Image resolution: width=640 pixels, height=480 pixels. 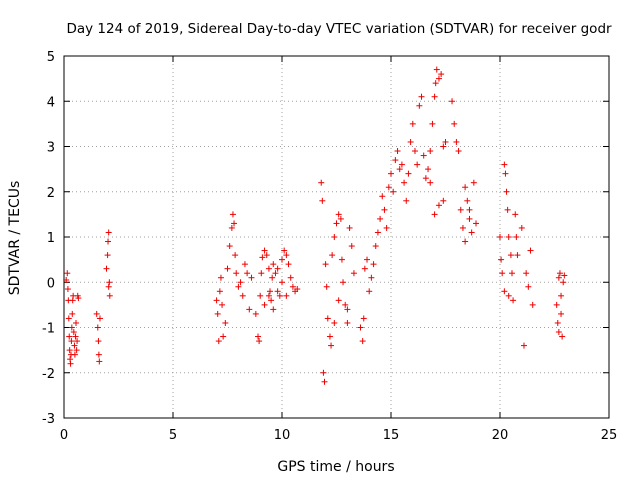 What do you see at coordinates (51, 283) in the screenshot?
I see `y-tick-label: 0` at bounding box center [51, 283].